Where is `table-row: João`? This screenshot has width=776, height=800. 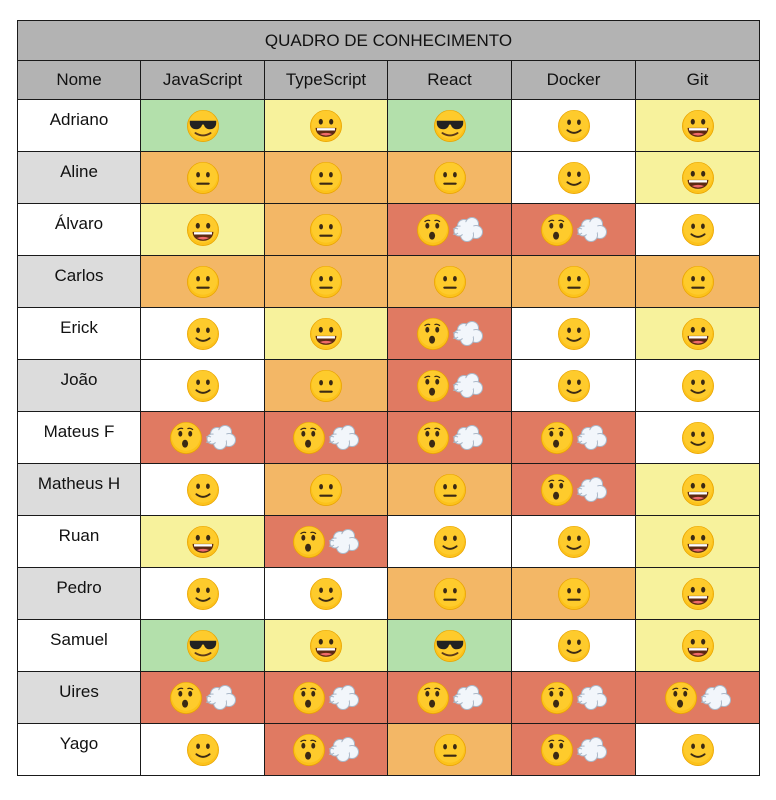 table-row: João is located at coordinates (388, 385).